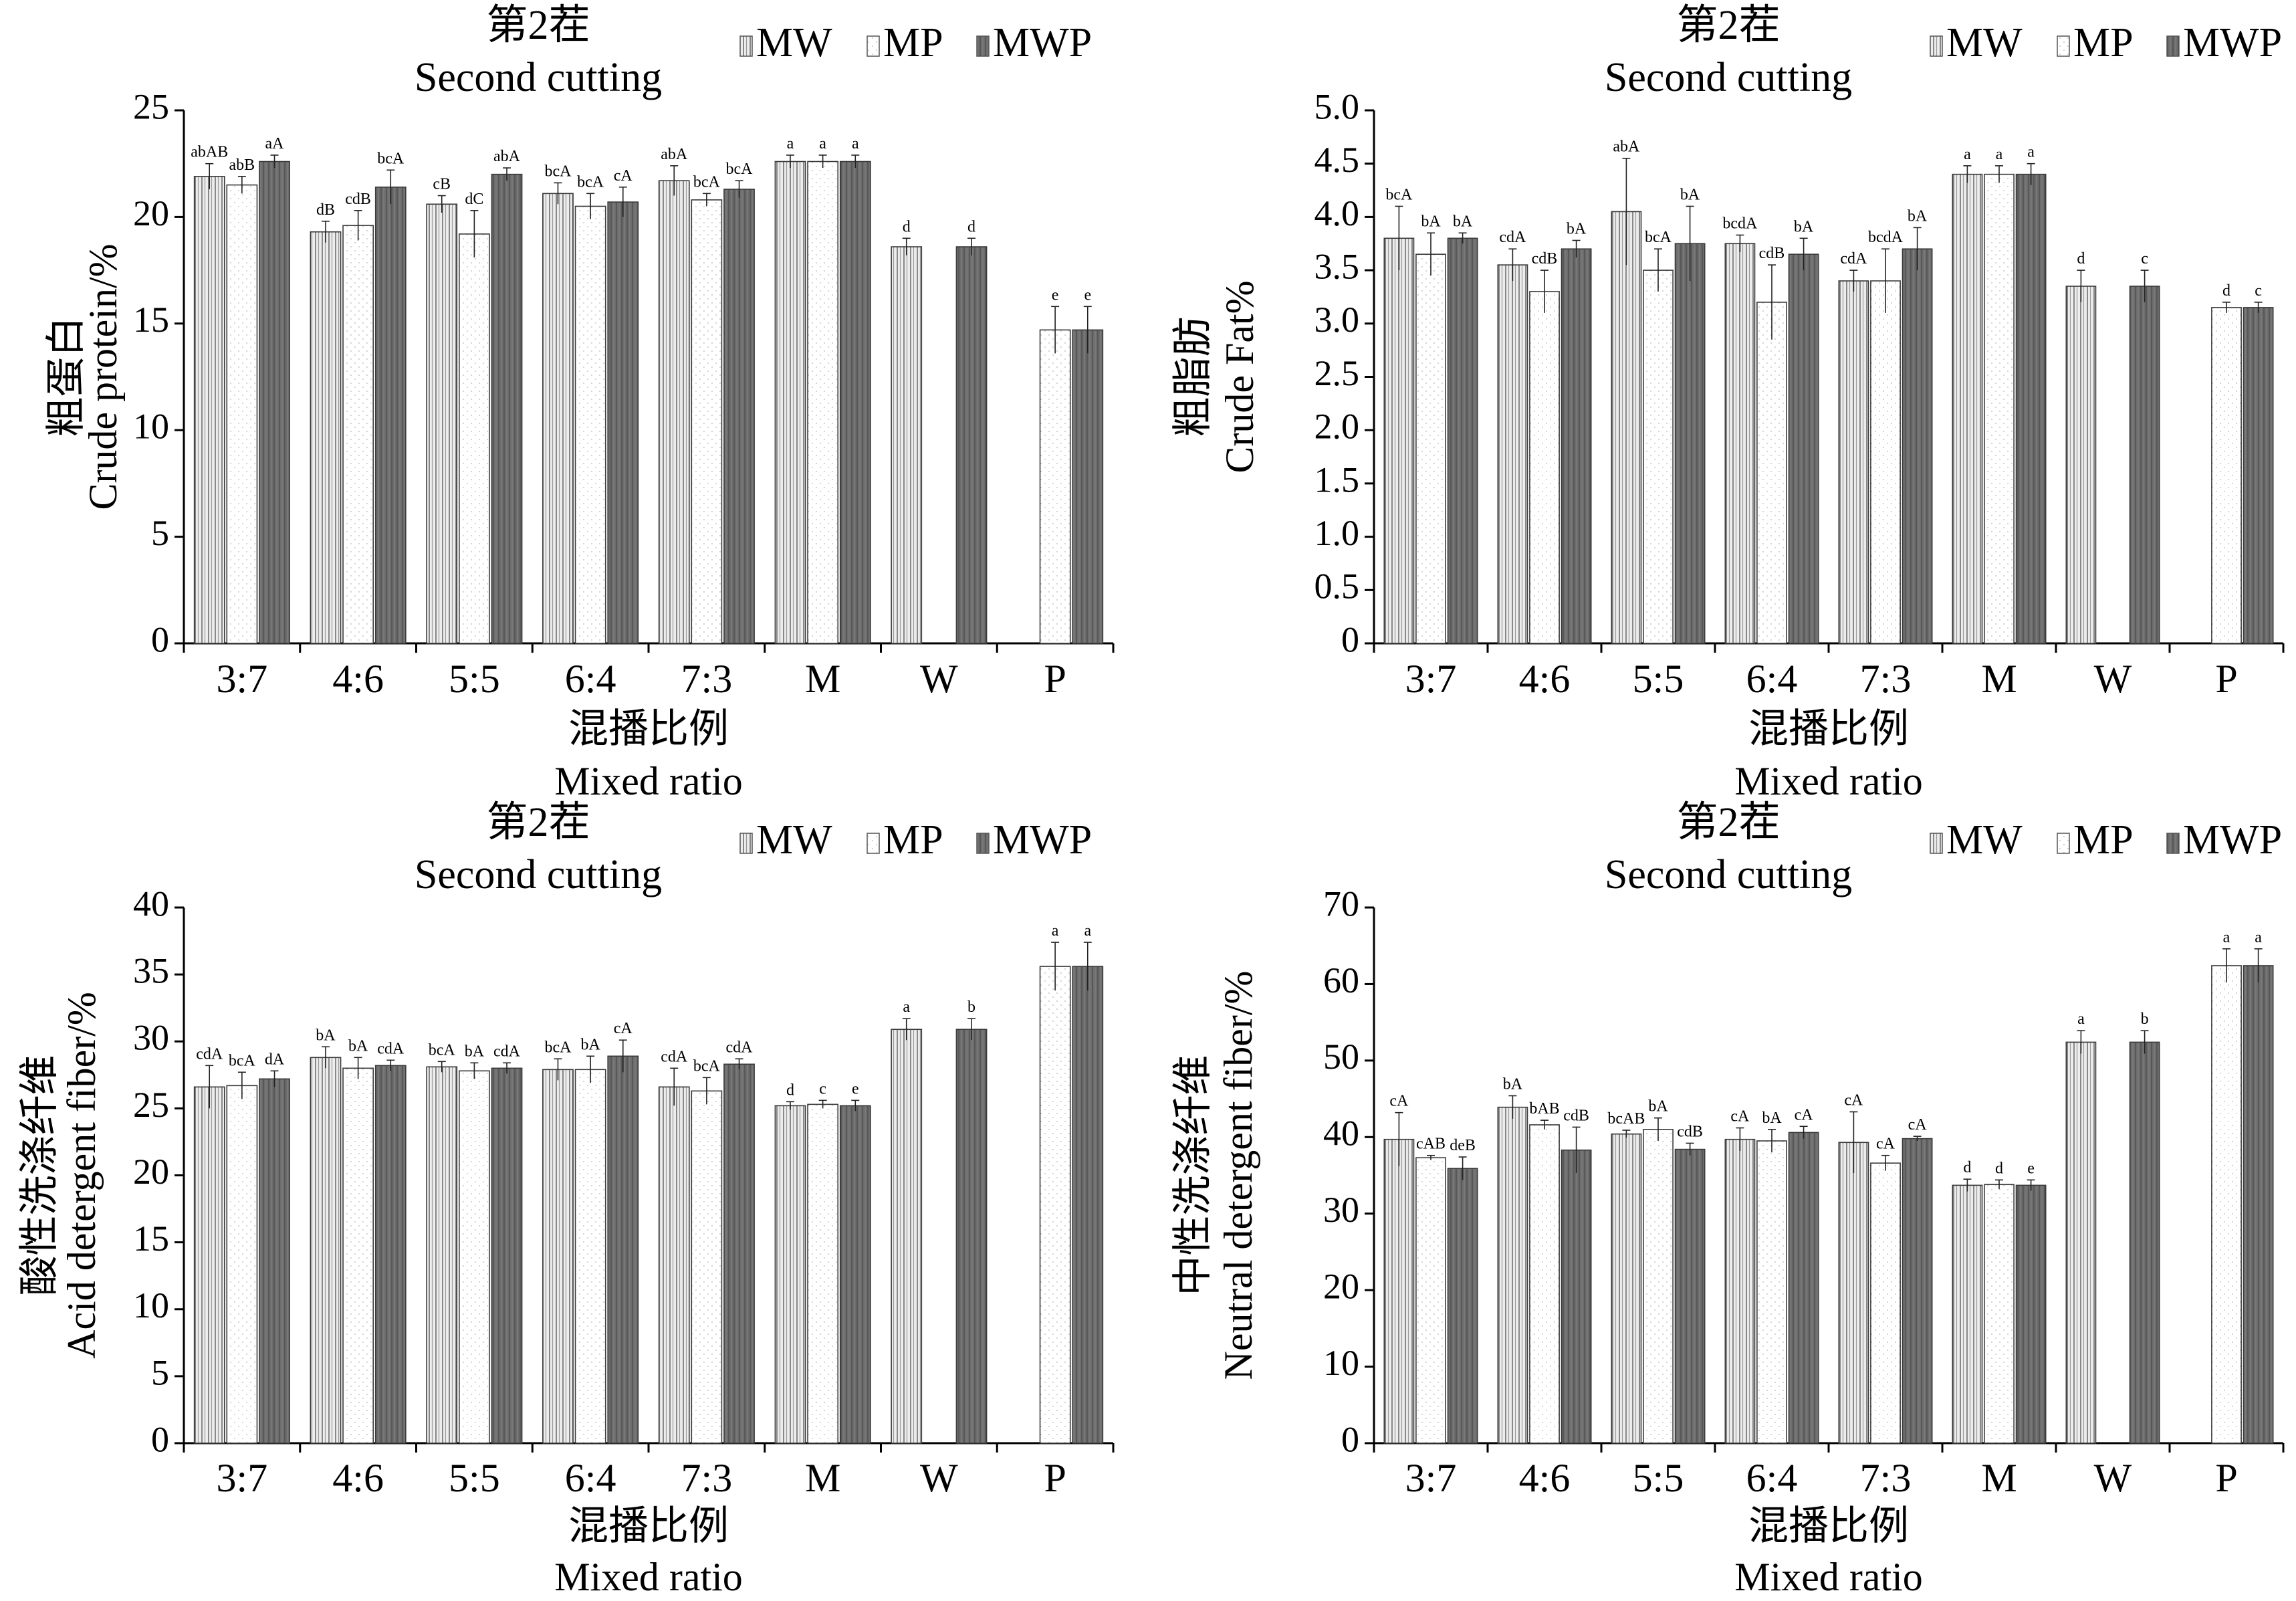 Image resolution: width=2296 pixels, height=1601 pixels. I want to click on x-tick-label: 6:4, so click(1772, 679).